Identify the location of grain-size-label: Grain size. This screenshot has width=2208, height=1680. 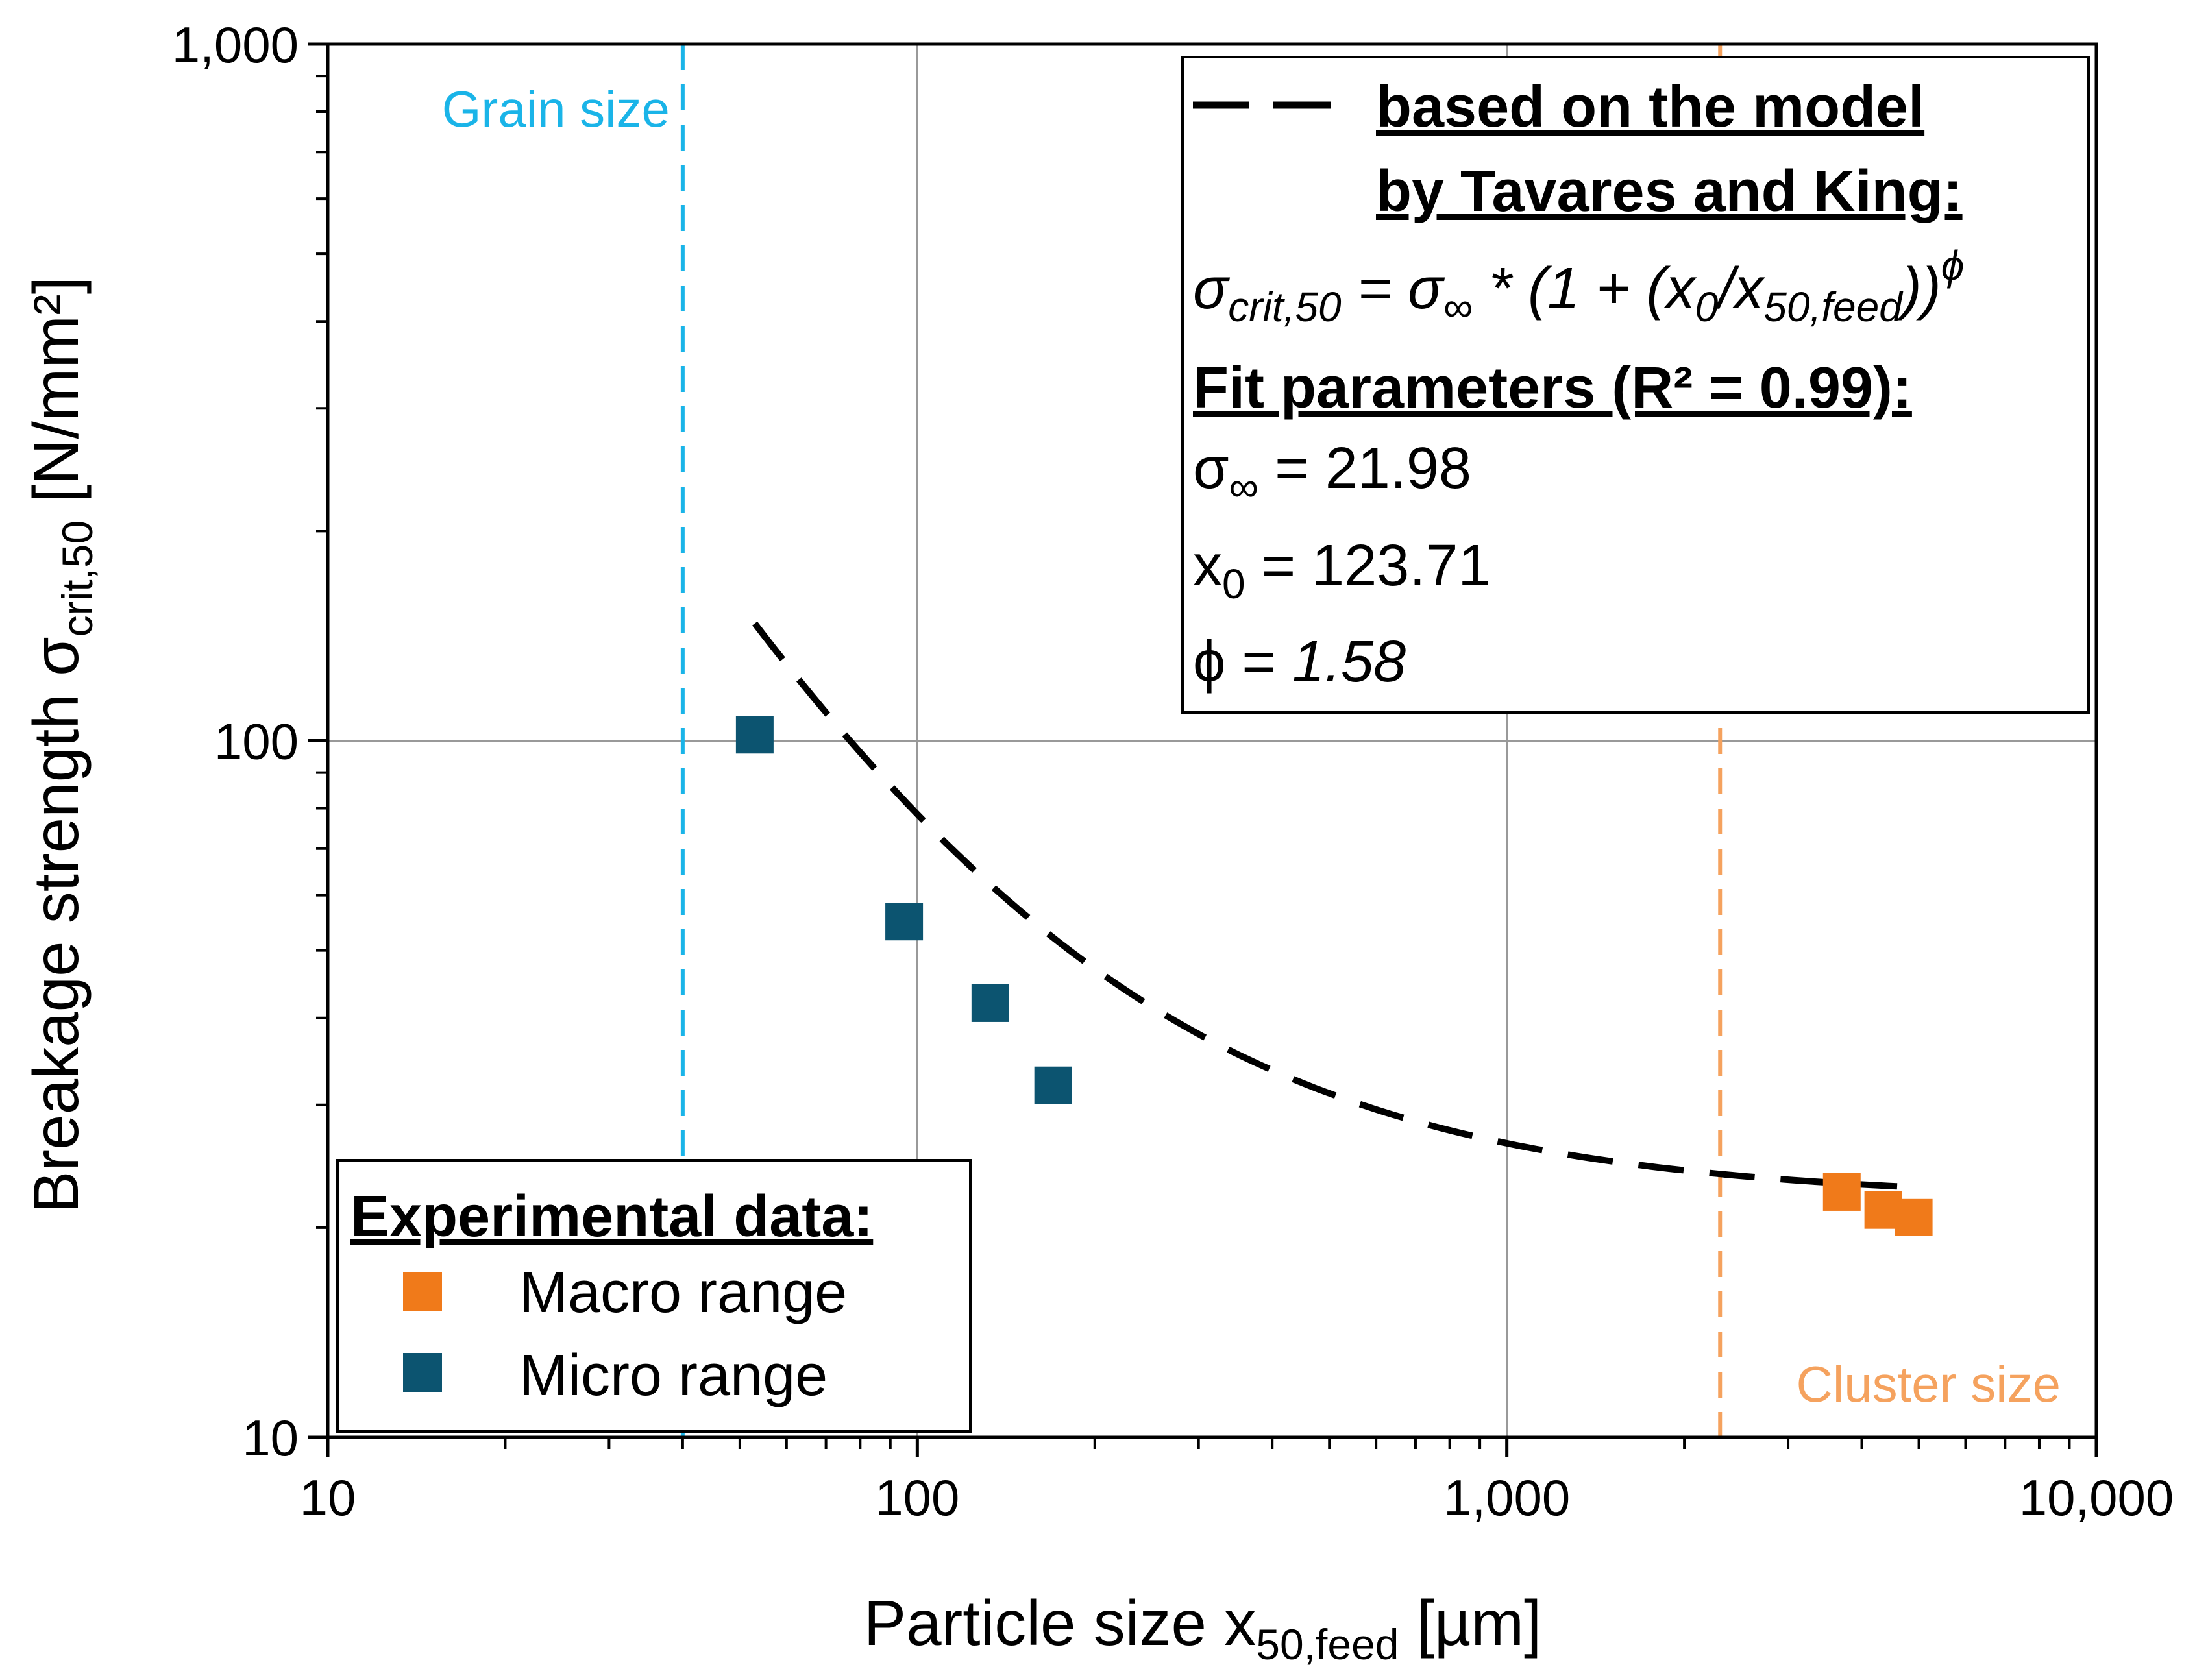
(556, 109).